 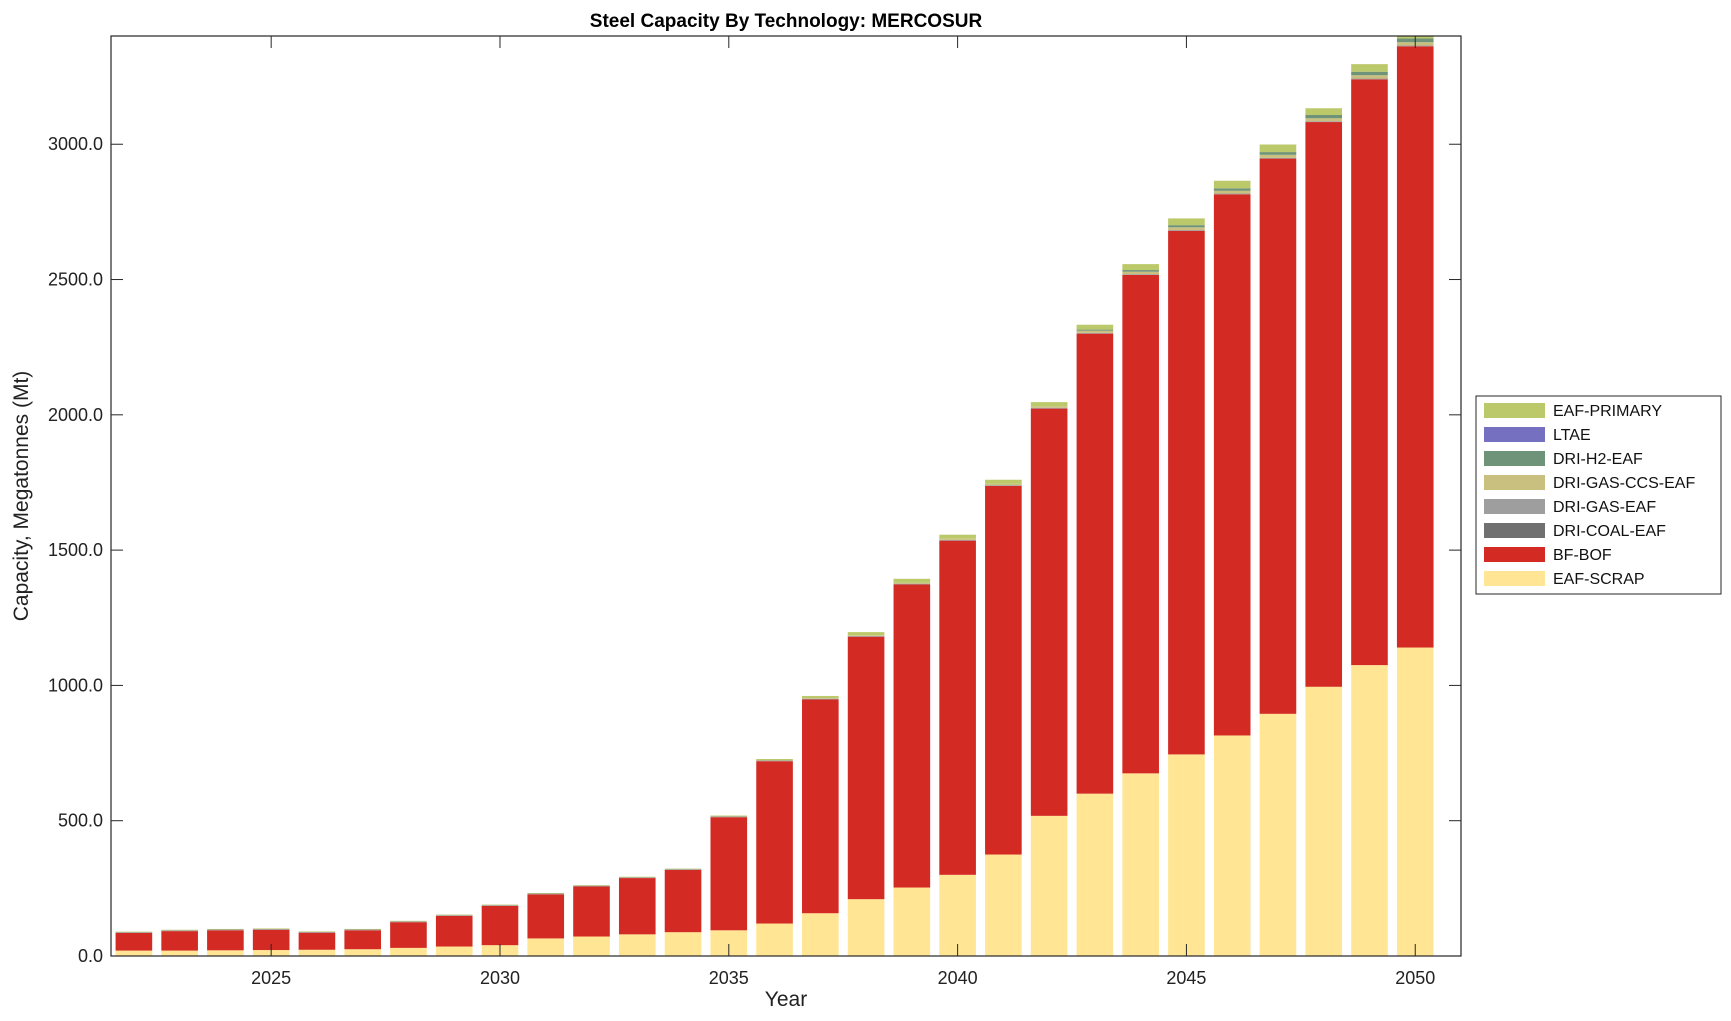 I want to click on bar-dri-gas-eaf-2039, so click(x=912, y=584).